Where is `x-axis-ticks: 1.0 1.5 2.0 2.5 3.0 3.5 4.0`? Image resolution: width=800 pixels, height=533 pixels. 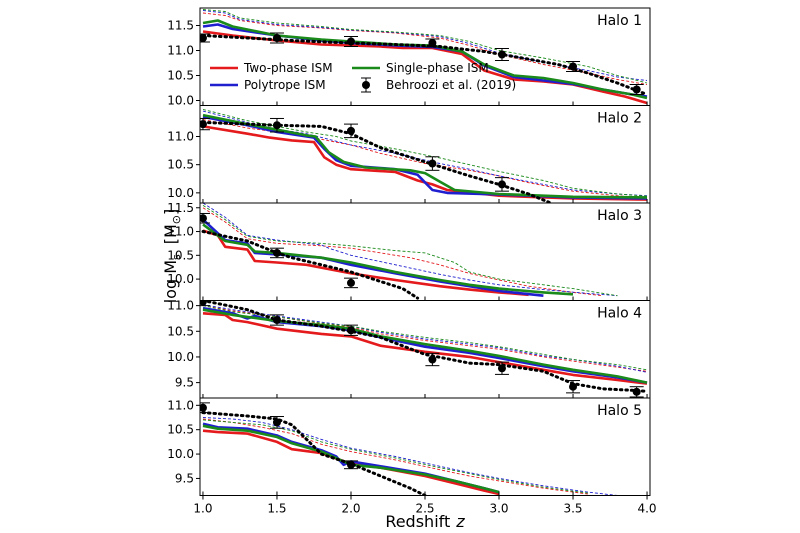 x-axis-ticks: 1.0 1.5 2.0 2.5 3.0 3.5 4.0 is located at coordinates (425, 505).